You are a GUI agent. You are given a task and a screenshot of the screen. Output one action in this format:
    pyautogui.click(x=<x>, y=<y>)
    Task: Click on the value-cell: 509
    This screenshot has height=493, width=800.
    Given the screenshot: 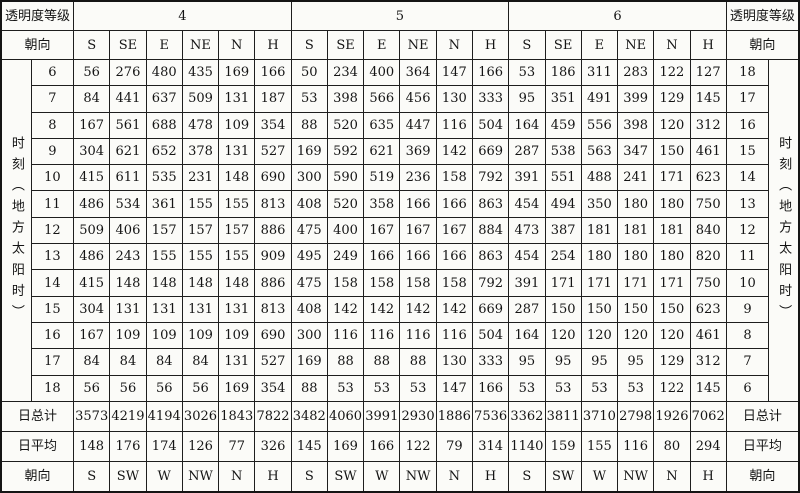 What is the action you would take?
    pyautogui.click(x=200, y=99)
    